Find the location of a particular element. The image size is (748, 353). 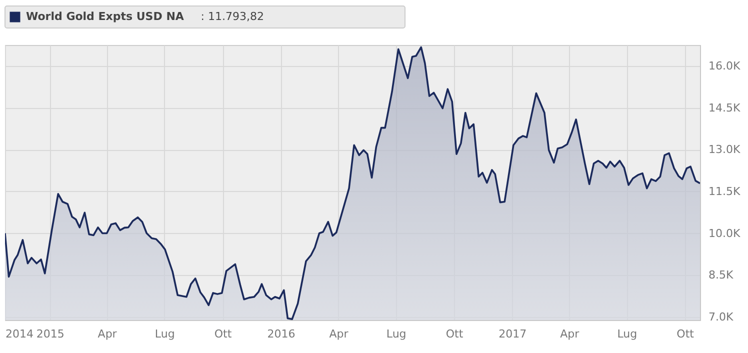

y-tick-label: 8.5K is located at coordinates (721, 275).